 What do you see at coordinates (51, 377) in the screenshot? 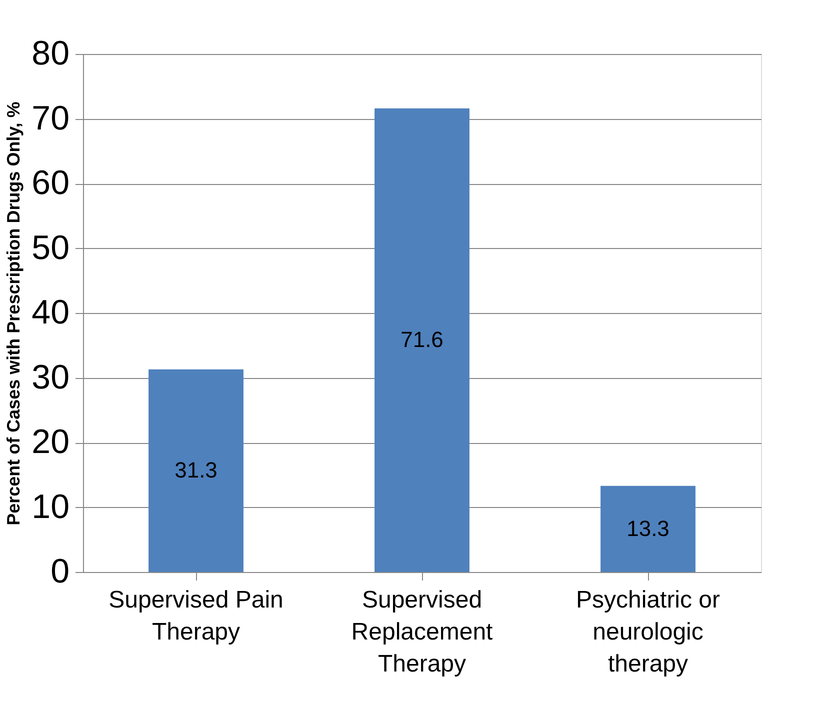
I see `y-tick-label: 30` at bounding box center [51, 377].